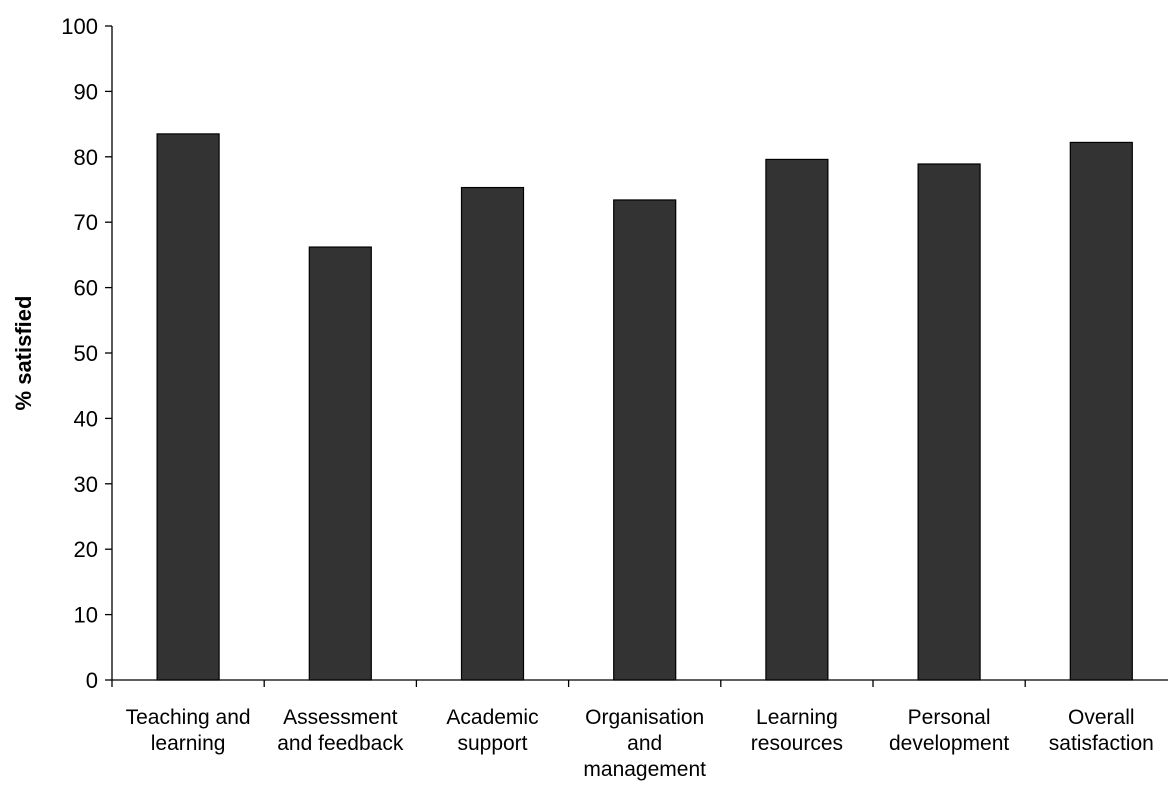 The image size is (1168, 789). Describe the element at coordinates (86, 91) in the screenshot. I see `y-tick-label: 90` at that location.